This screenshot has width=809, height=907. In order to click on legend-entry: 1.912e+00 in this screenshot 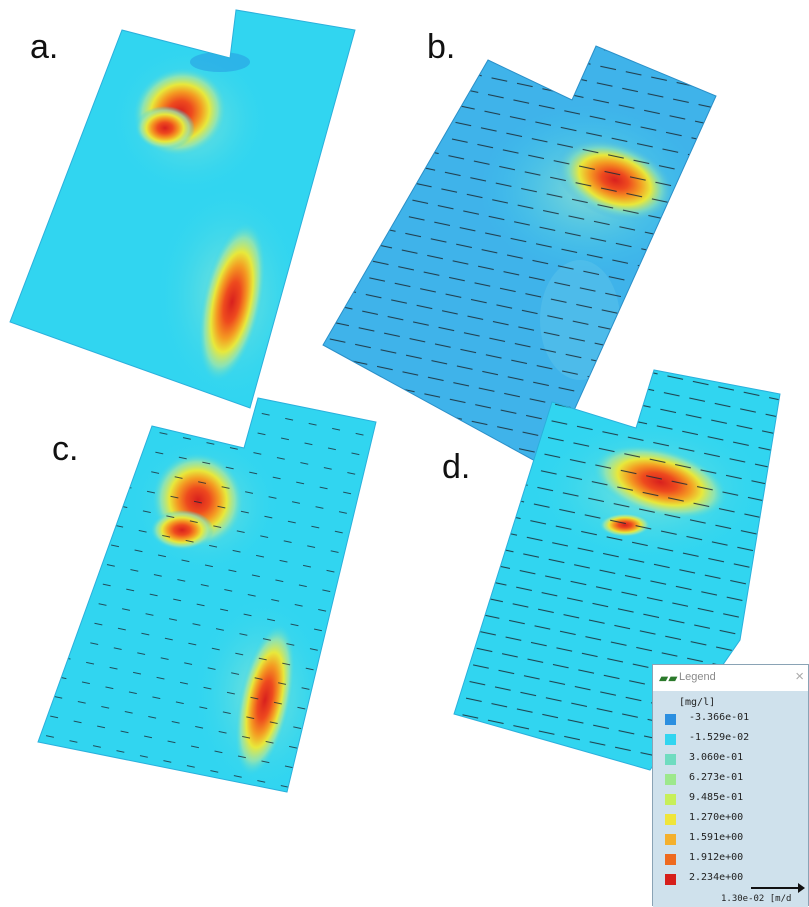, I will do `click(733, 861)`.